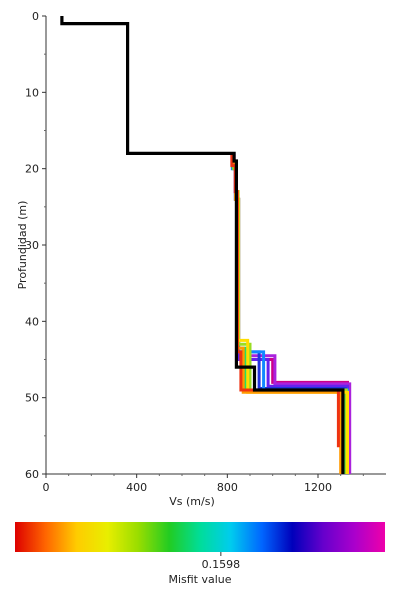  Describe the element at coordinates (192, 501) in the screenshot. I see `x-axis-title: Vs (m/s)` at that location.